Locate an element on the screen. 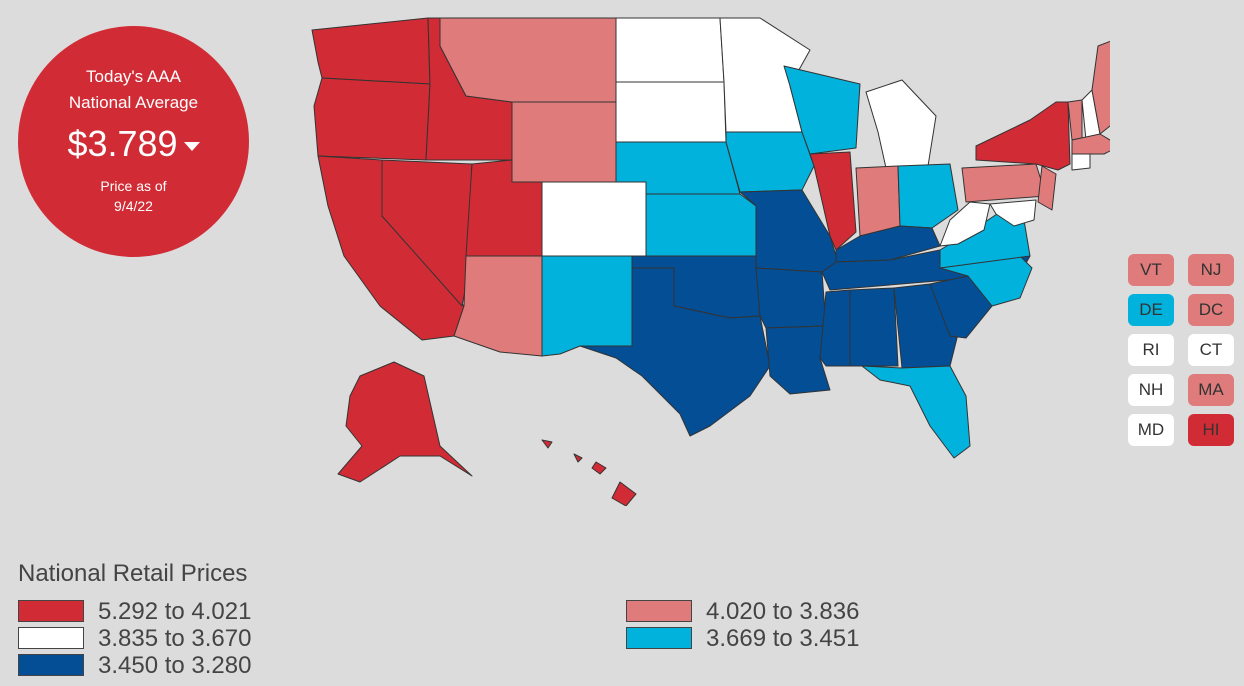  state-md is located at coordinates (1013, 213).